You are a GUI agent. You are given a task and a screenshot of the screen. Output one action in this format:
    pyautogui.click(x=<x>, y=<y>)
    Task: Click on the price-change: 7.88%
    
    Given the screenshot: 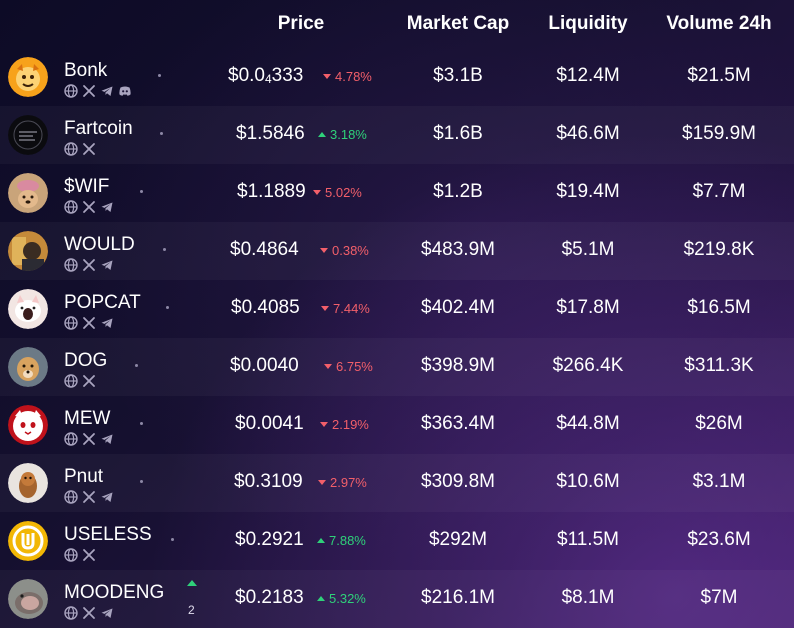 What is the action you would take?
    pyautogui.click(x=341, y=540)
    